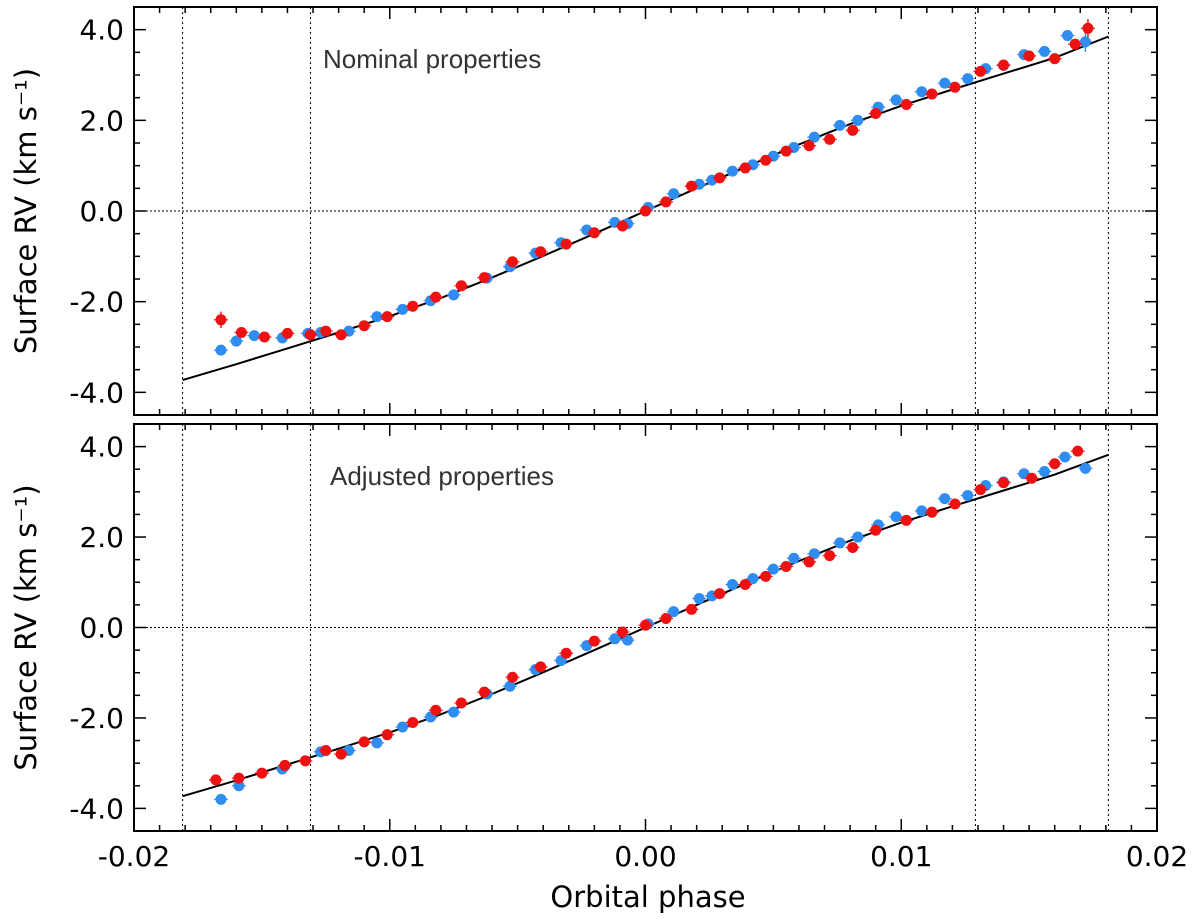 This screenshot has width=1200, height=924. What do you see at coordinates (26, 627) in the screenshot?
I see `y-axis-title: Surface RV (km s⁻¹)` at bounding box center [26, 627].